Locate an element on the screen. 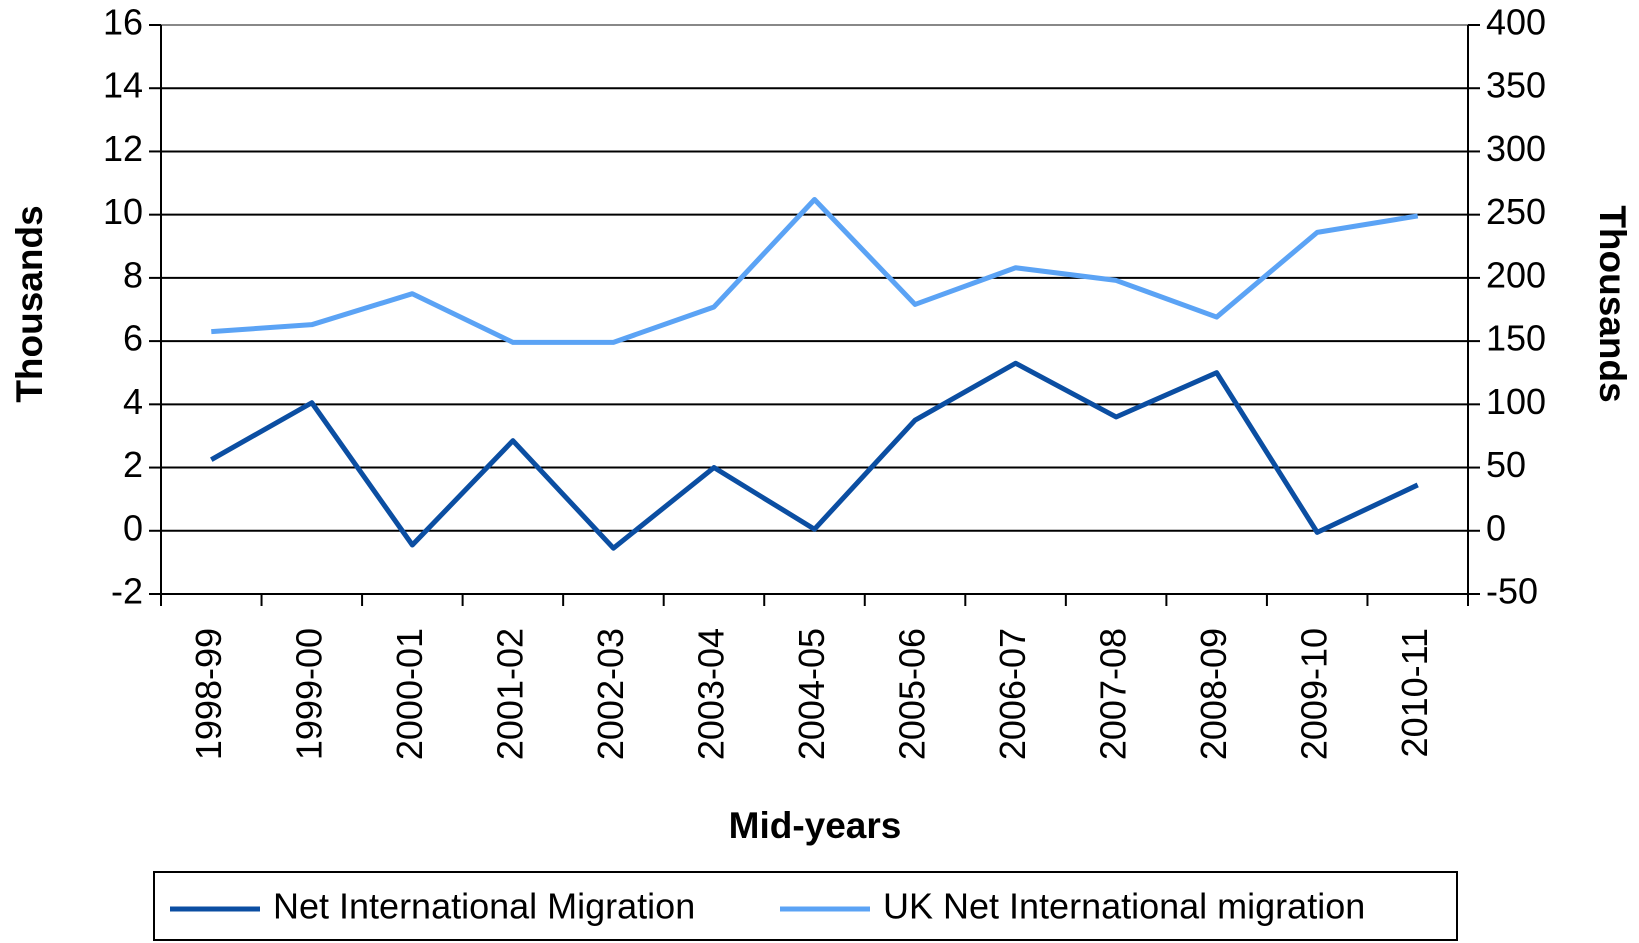 The width and height of the screenshot is (1639, 943). y-tick-label: 6 is located at coordinates (133, 338).